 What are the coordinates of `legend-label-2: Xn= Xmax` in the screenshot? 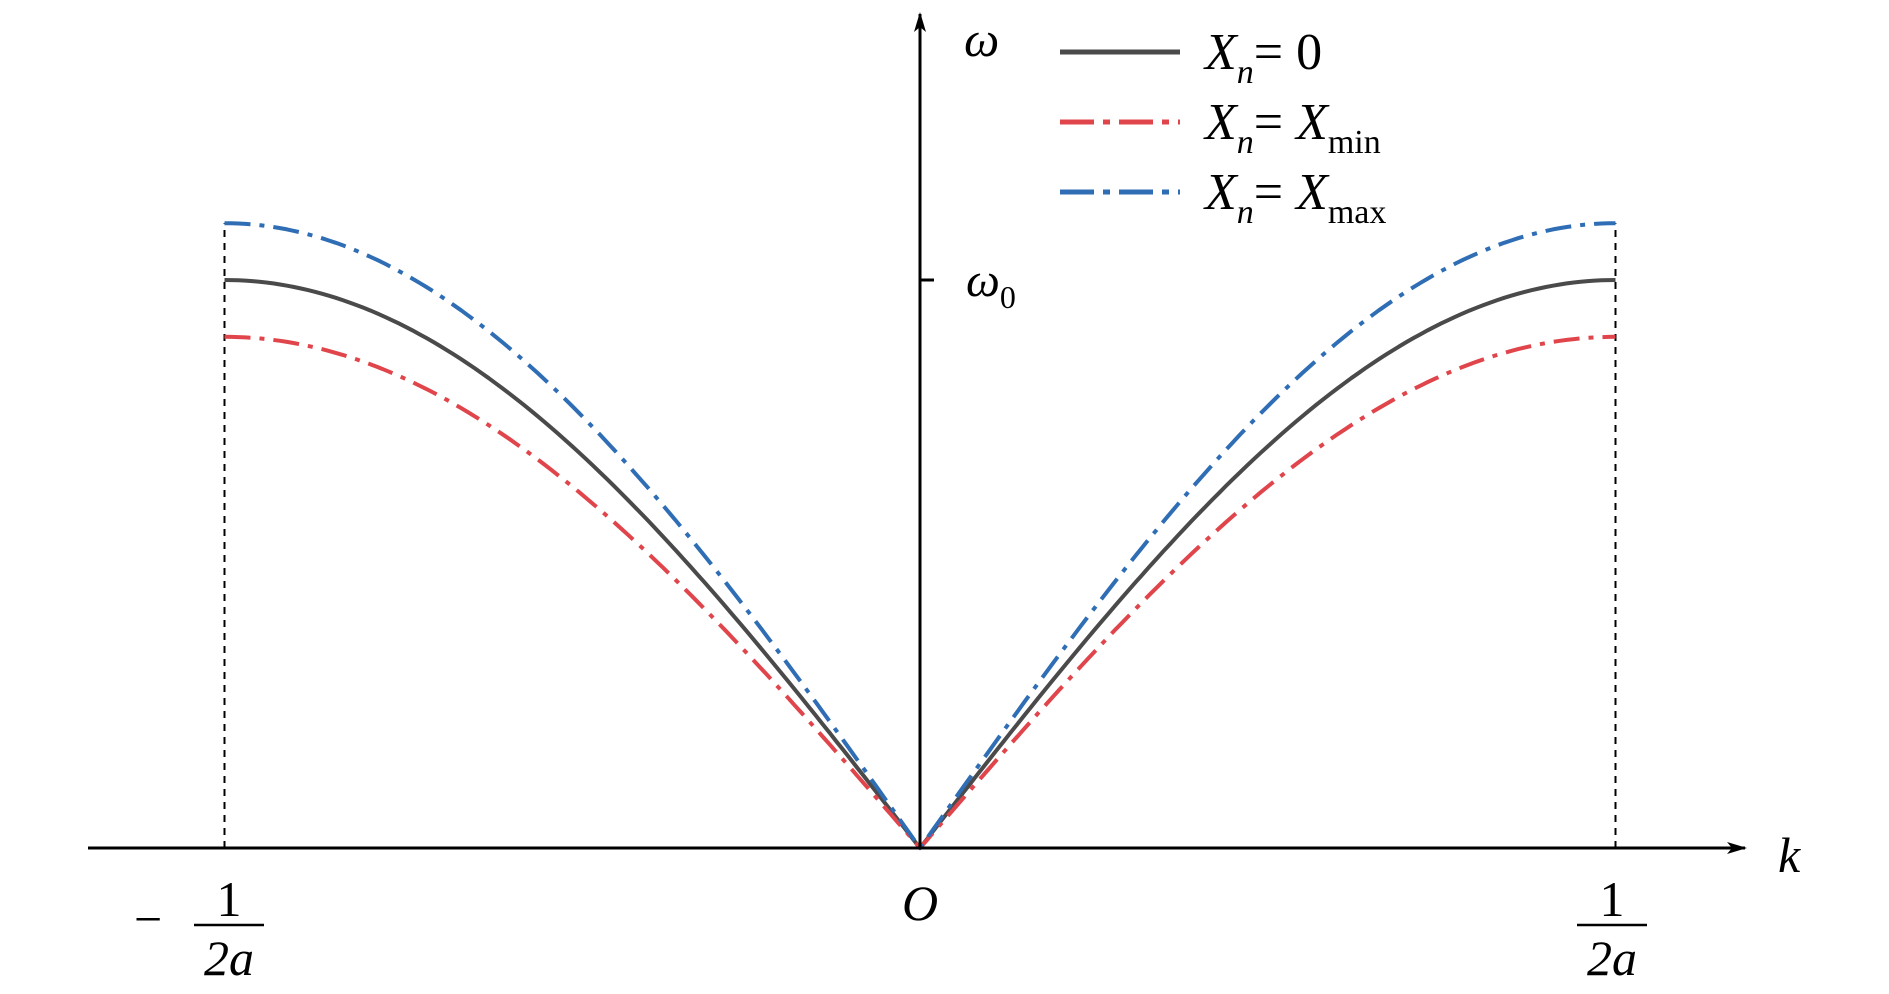 It's located at (1294, 197).